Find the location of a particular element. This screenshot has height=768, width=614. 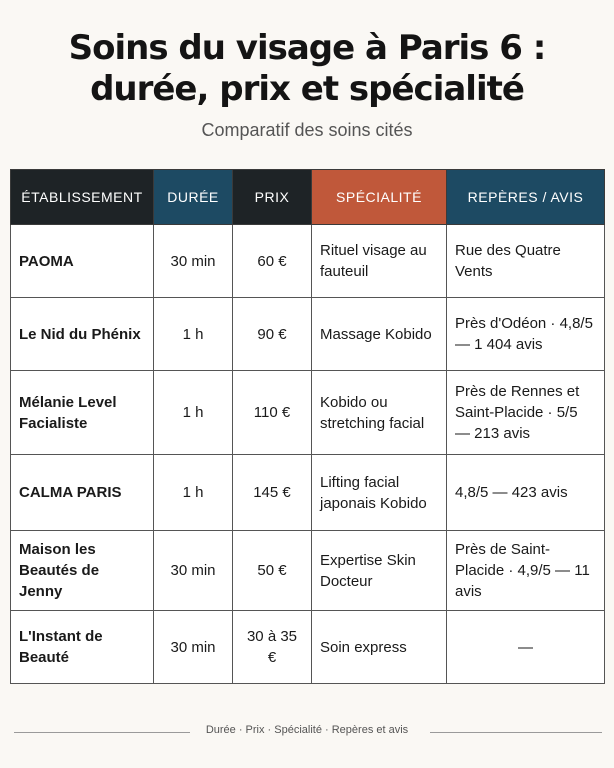

cell-prix: 30 à 35 € is located at coordinates (272, 647).